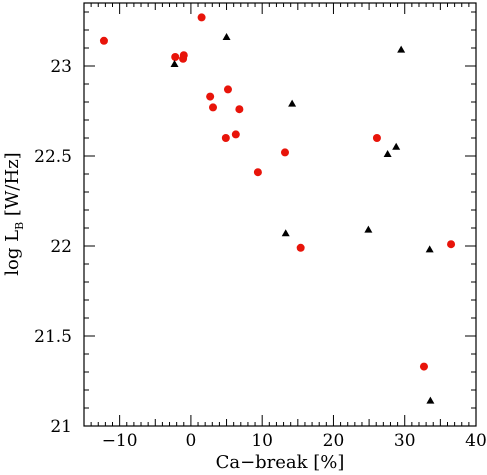 This screenshot has width=487, height=475. Describe the element at coordinates (61, 247) in the screenshot. I see `y-tick-label: 22` at that location.